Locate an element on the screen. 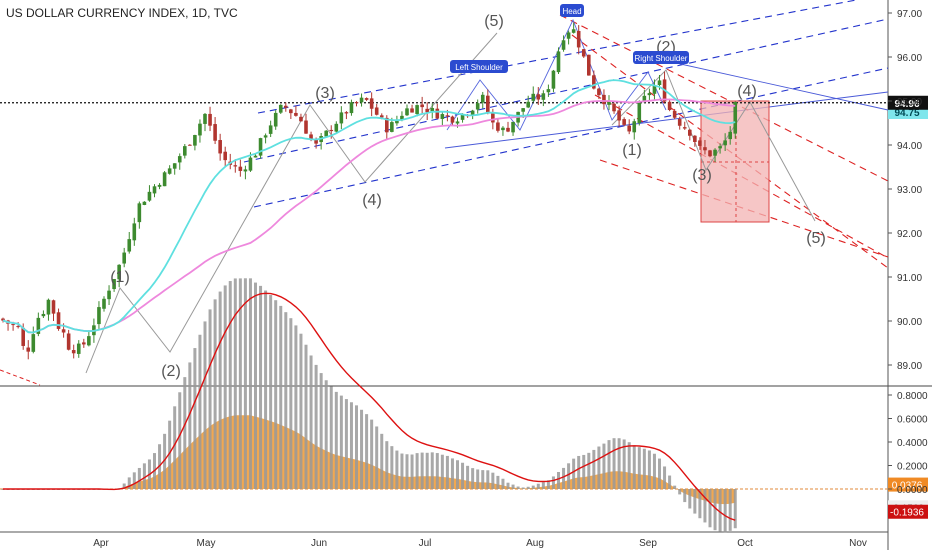 This screenshot has height=555, width=932. down-channel-line is located at coordinates (741, 176).